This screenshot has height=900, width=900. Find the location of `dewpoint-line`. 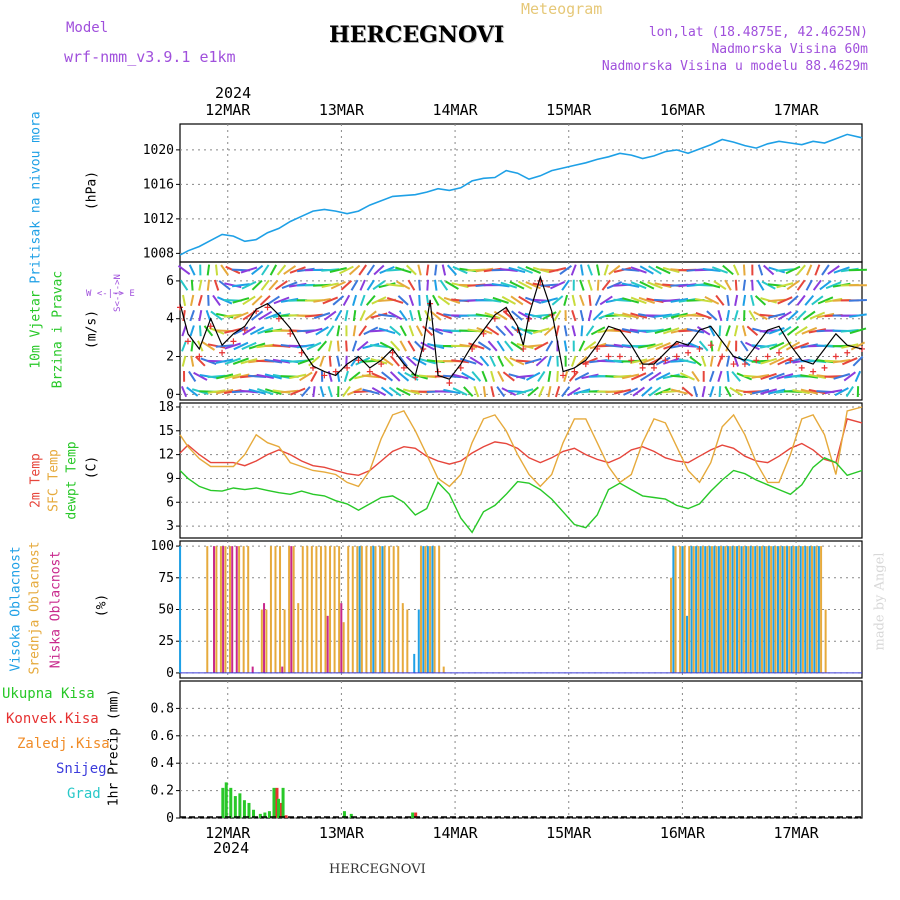

dewpoint-line is located at coordinates (521, 495).